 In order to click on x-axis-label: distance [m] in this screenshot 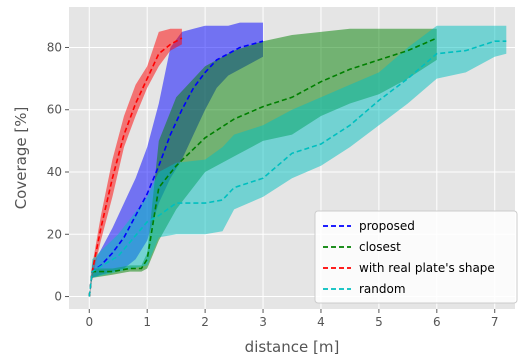, I will do `click(292, 347)`.